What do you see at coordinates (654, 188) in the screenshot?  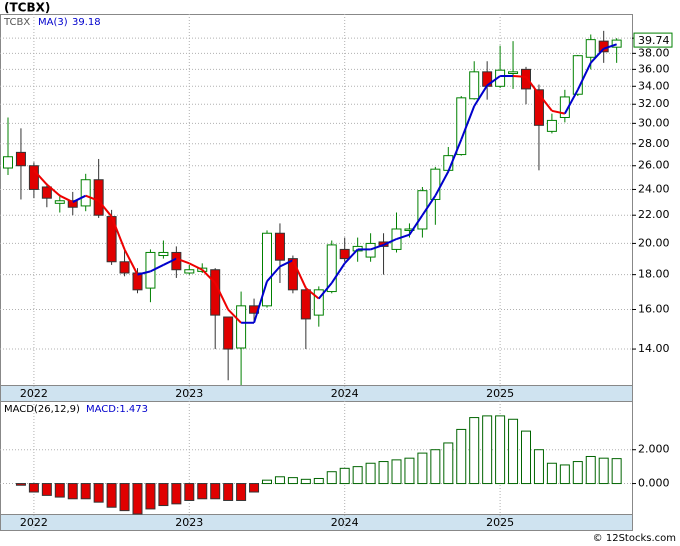 I see `y-tick-label: 24.00` at bounding box center [654, 188].